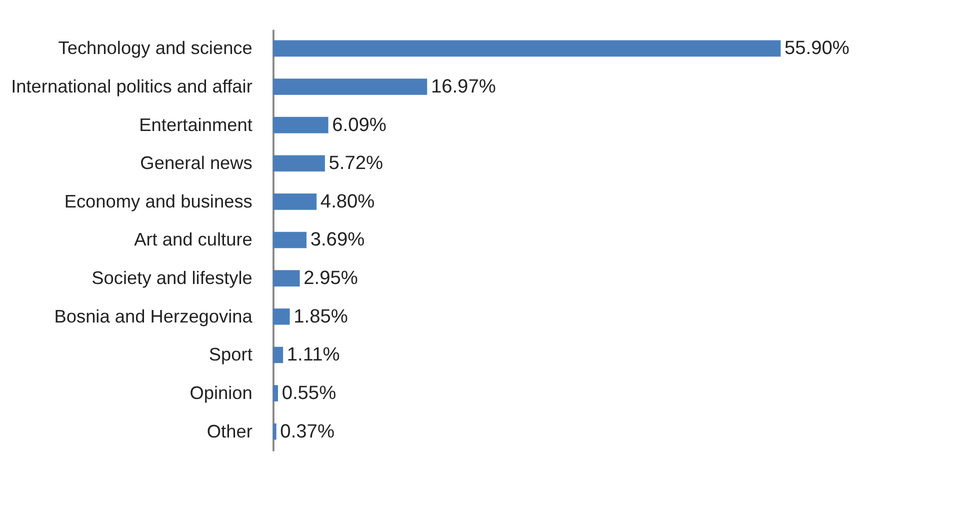 The image size is (955, 522). I want to click on y-tick-label: Art and culture, so click(193, 240).